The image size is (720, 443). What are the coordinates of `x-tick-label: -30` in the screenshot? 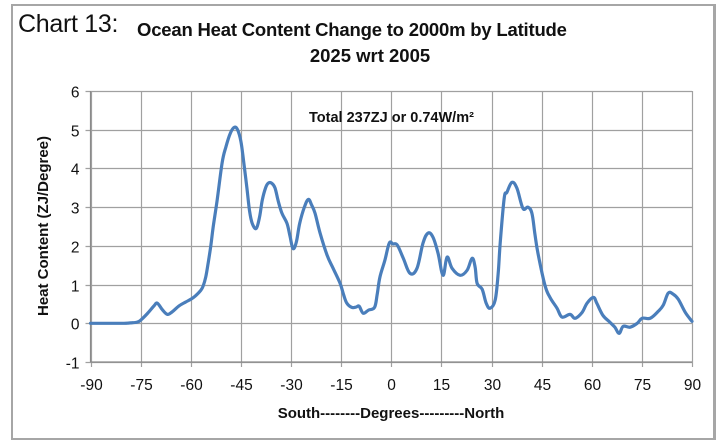 It's located at (291, 385).